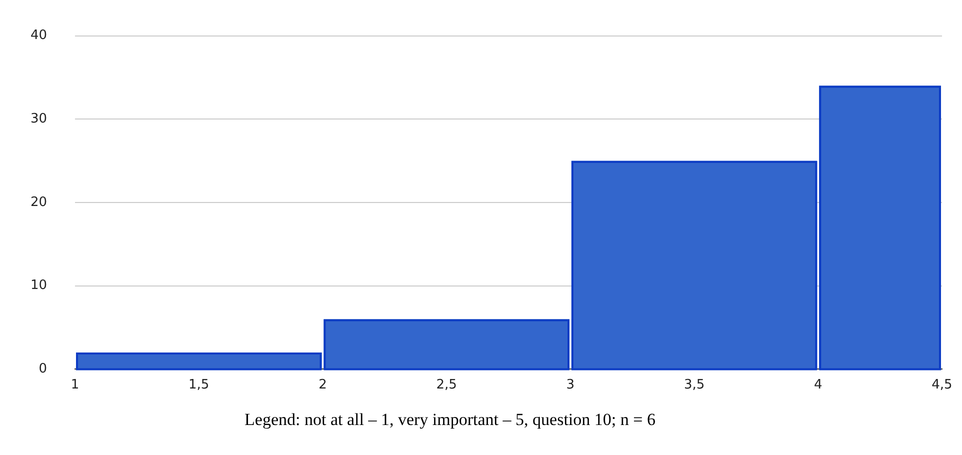  What do you see at coordinates (42, 369) in the screenshot?
I see `y-tick-label: 0` at bounding box center [42, 369].